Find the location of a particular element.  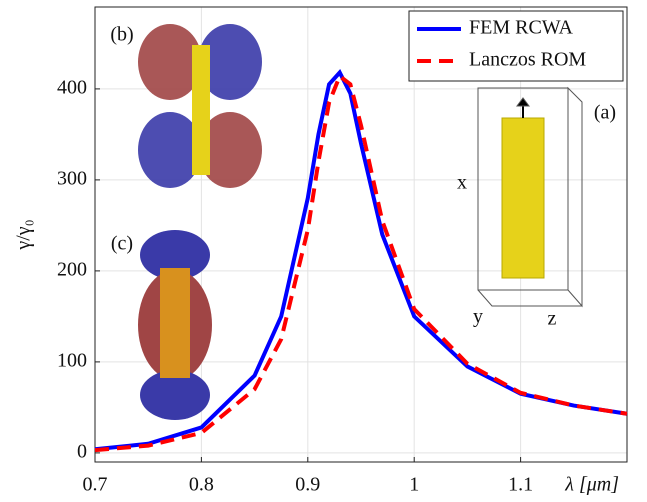

x-axis-label: λ [μm] is located at coordinates (591, 485).